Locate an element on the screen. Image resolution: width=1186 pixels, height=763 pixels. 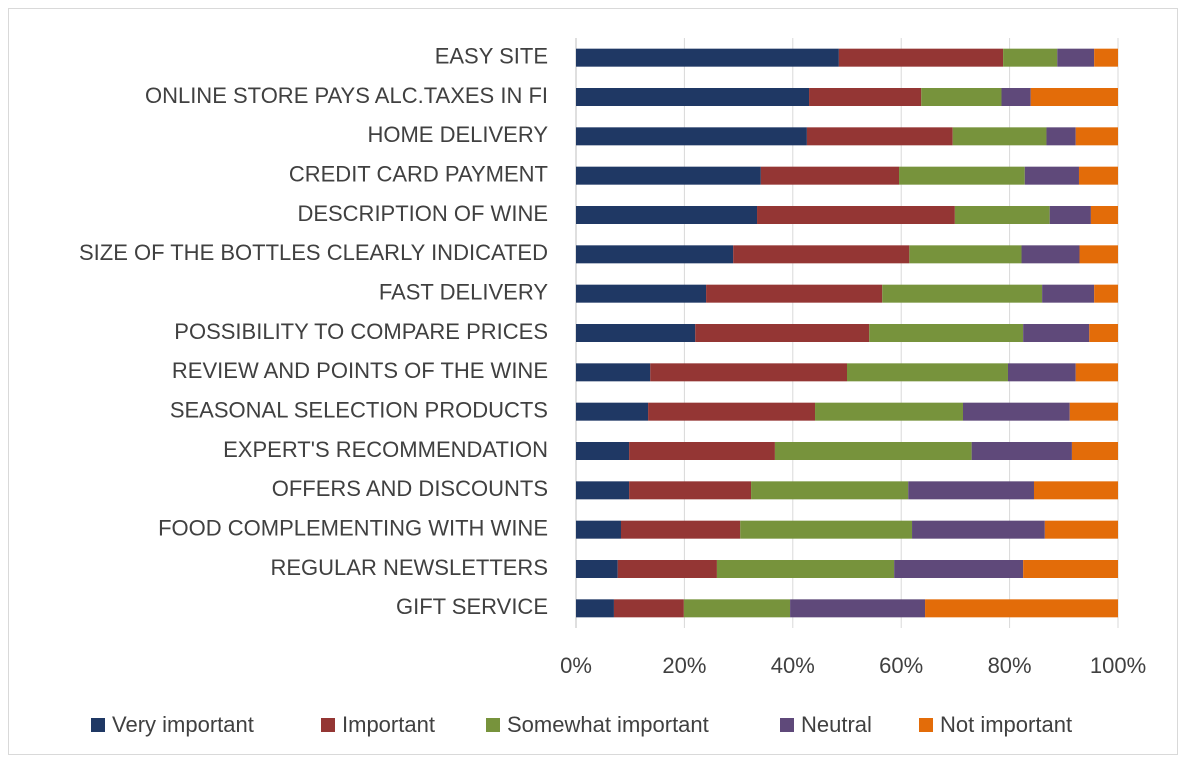
y-tick-label: FOOD COMPLEMENTING WITH WINE is located at coordinates (353, 527).